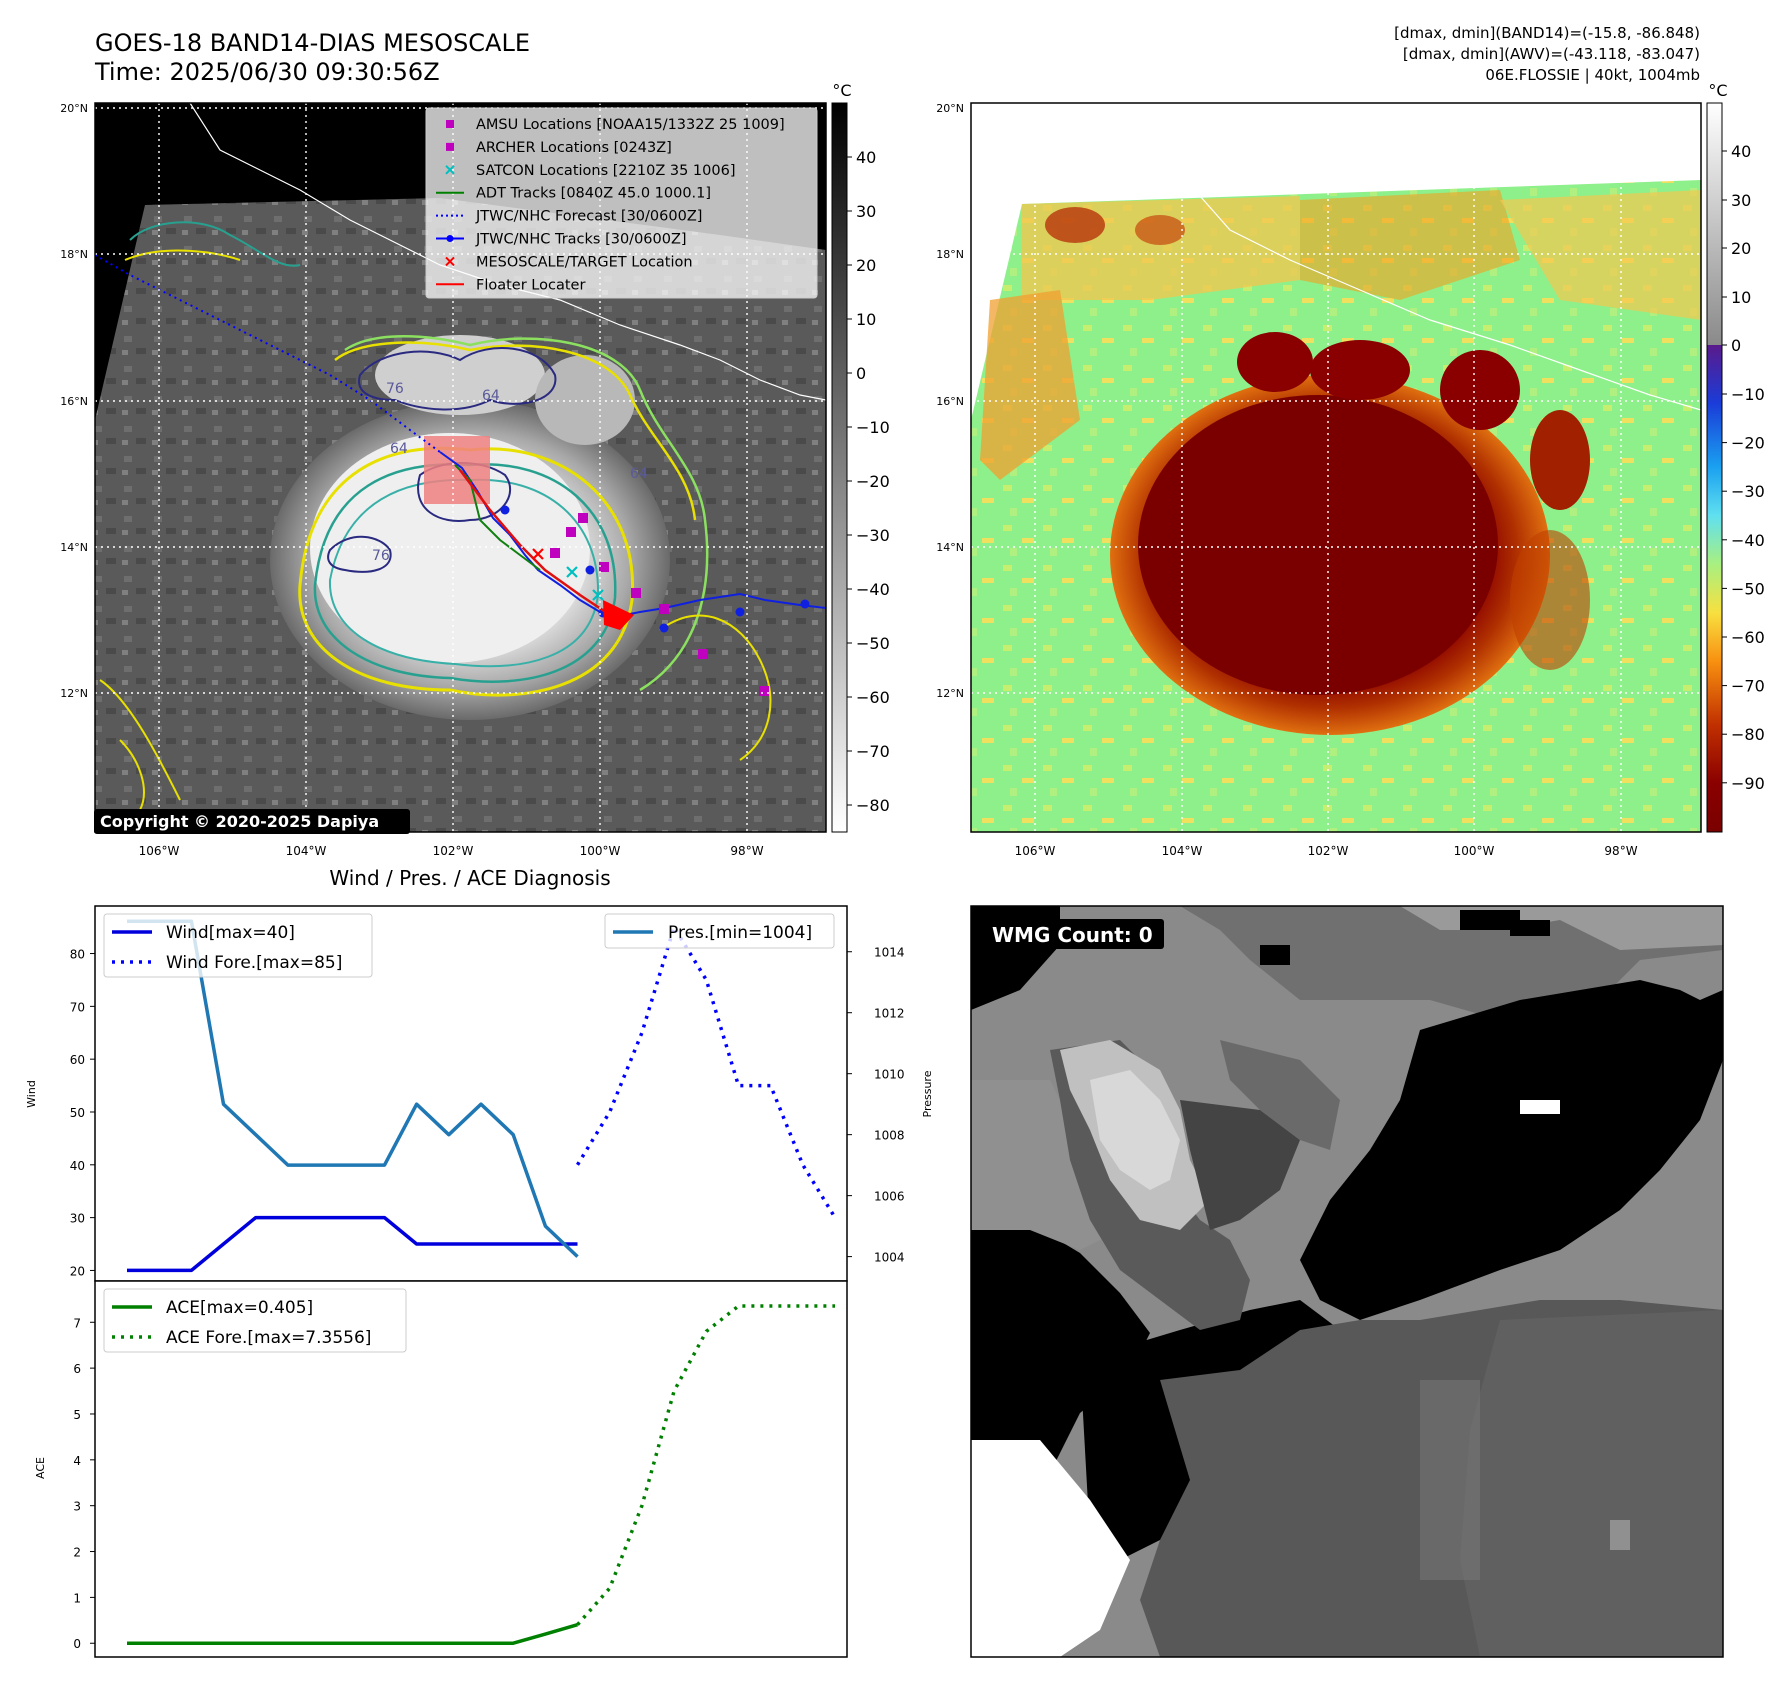 The width and height of the screenshot is (1788, 1691). What do you see at coordinates (1592, 75) in the screenshot?
I see `storm-info: 06E.FLOSSIE | 40kt, 1004mb` at bounding box center [1592, 75].